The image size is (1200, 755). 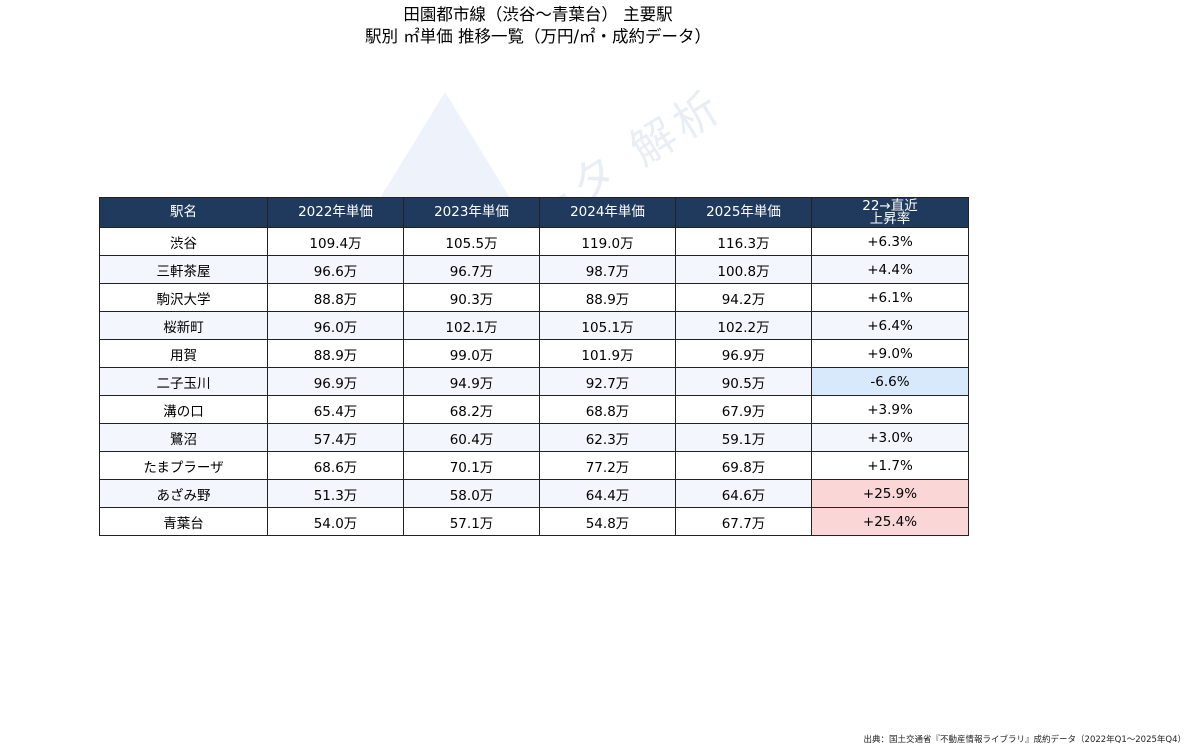 What do you see at coordinates (183, 465) in the screenshot?
I see `station-name-cell: たまプラーザ` at bounding box center [183, 465].